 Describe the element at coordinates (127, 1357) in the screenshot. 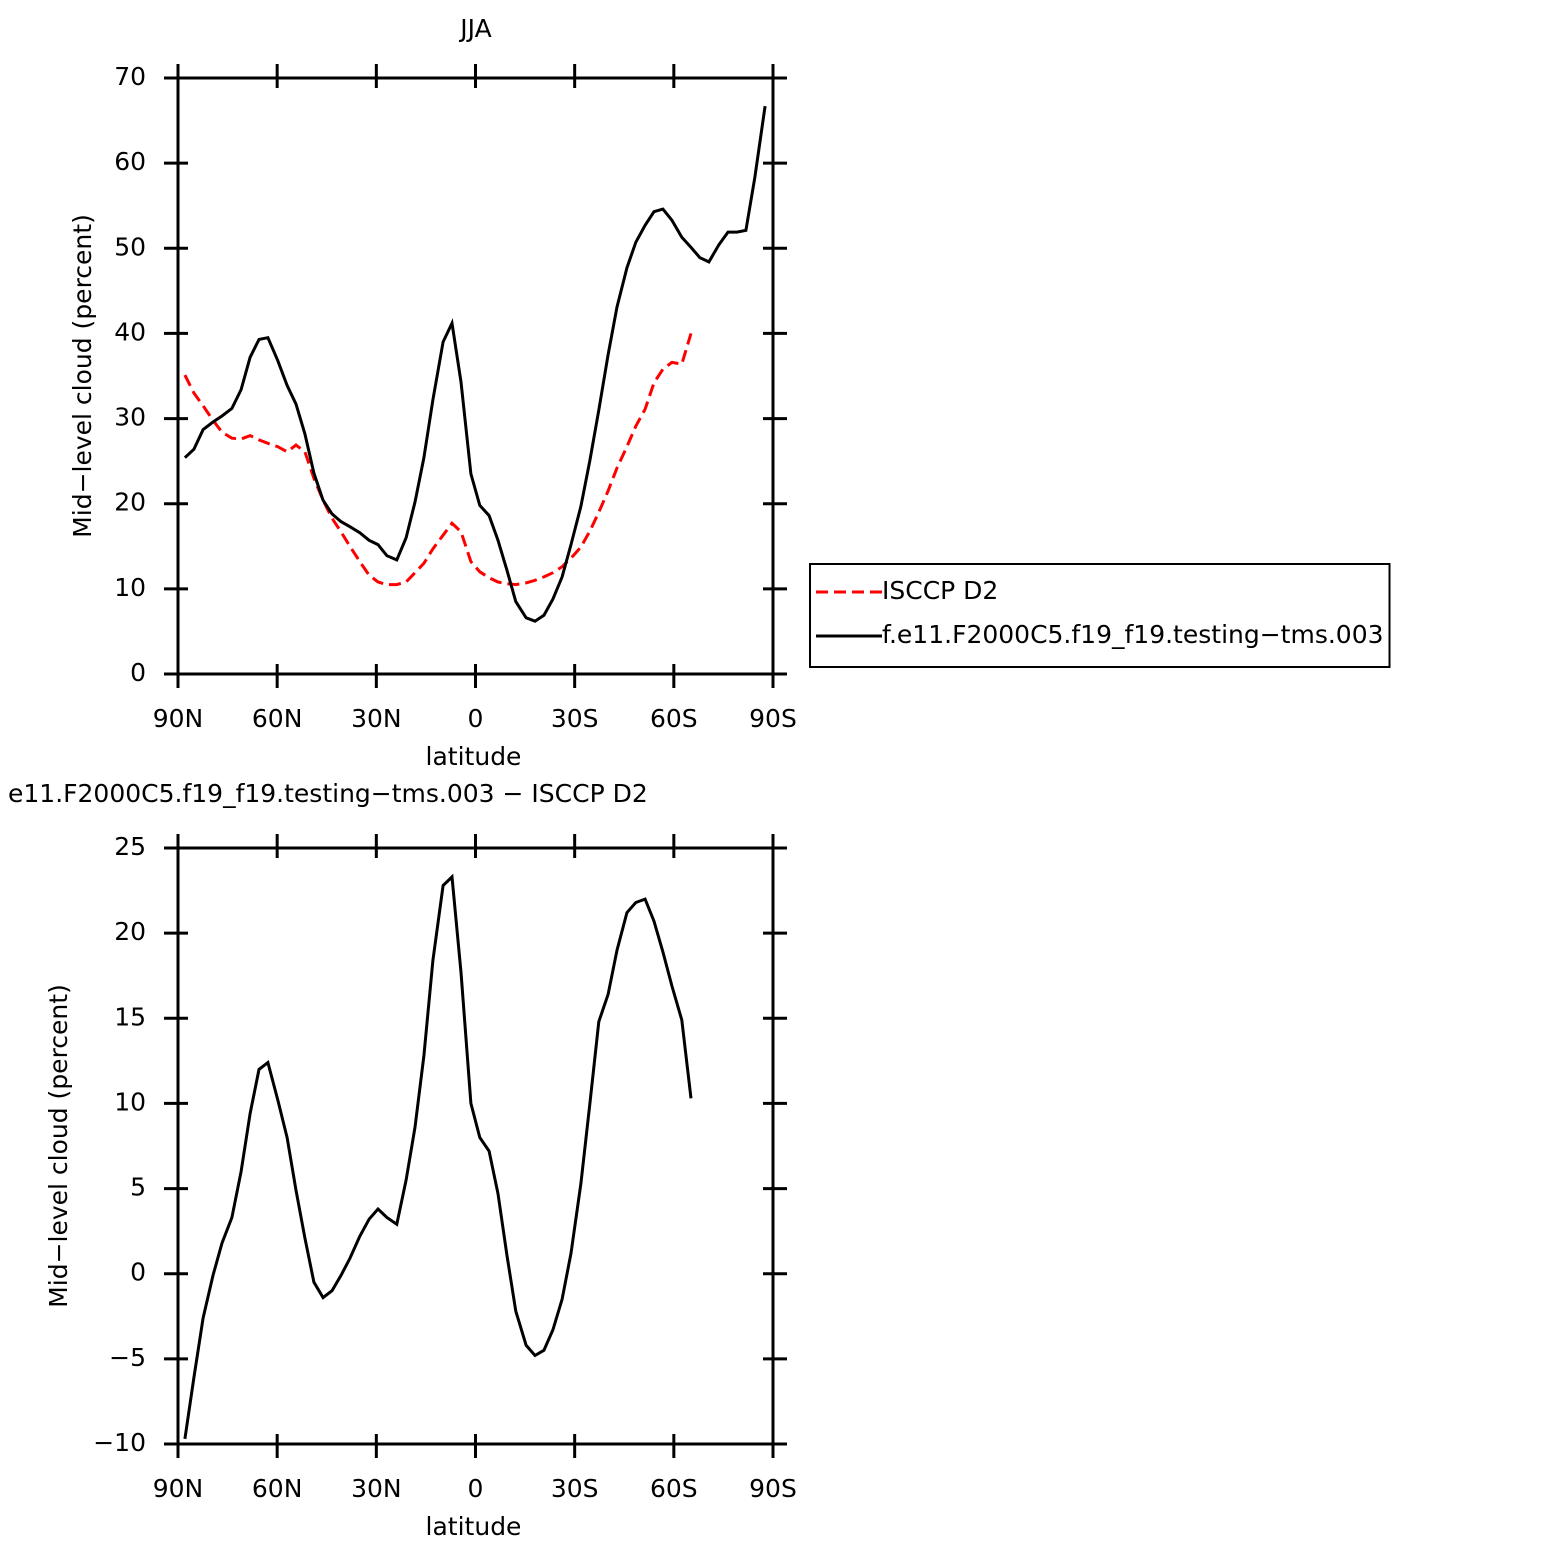

I see `y-tick-label: −5` at that location.